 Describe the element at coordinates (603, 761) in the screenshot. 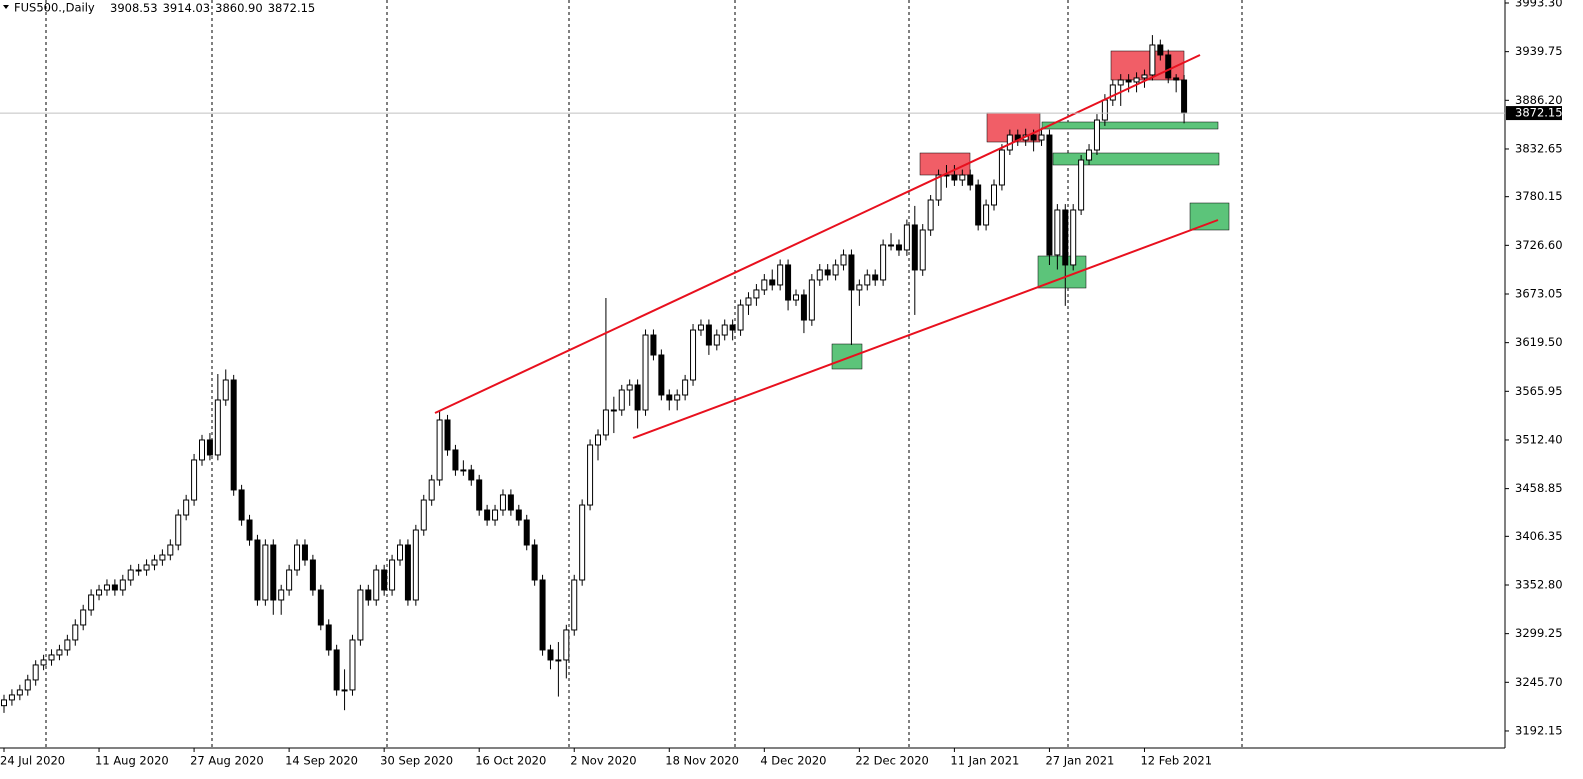

I see `x-tick-label: 2 Nov 2020` at that location.